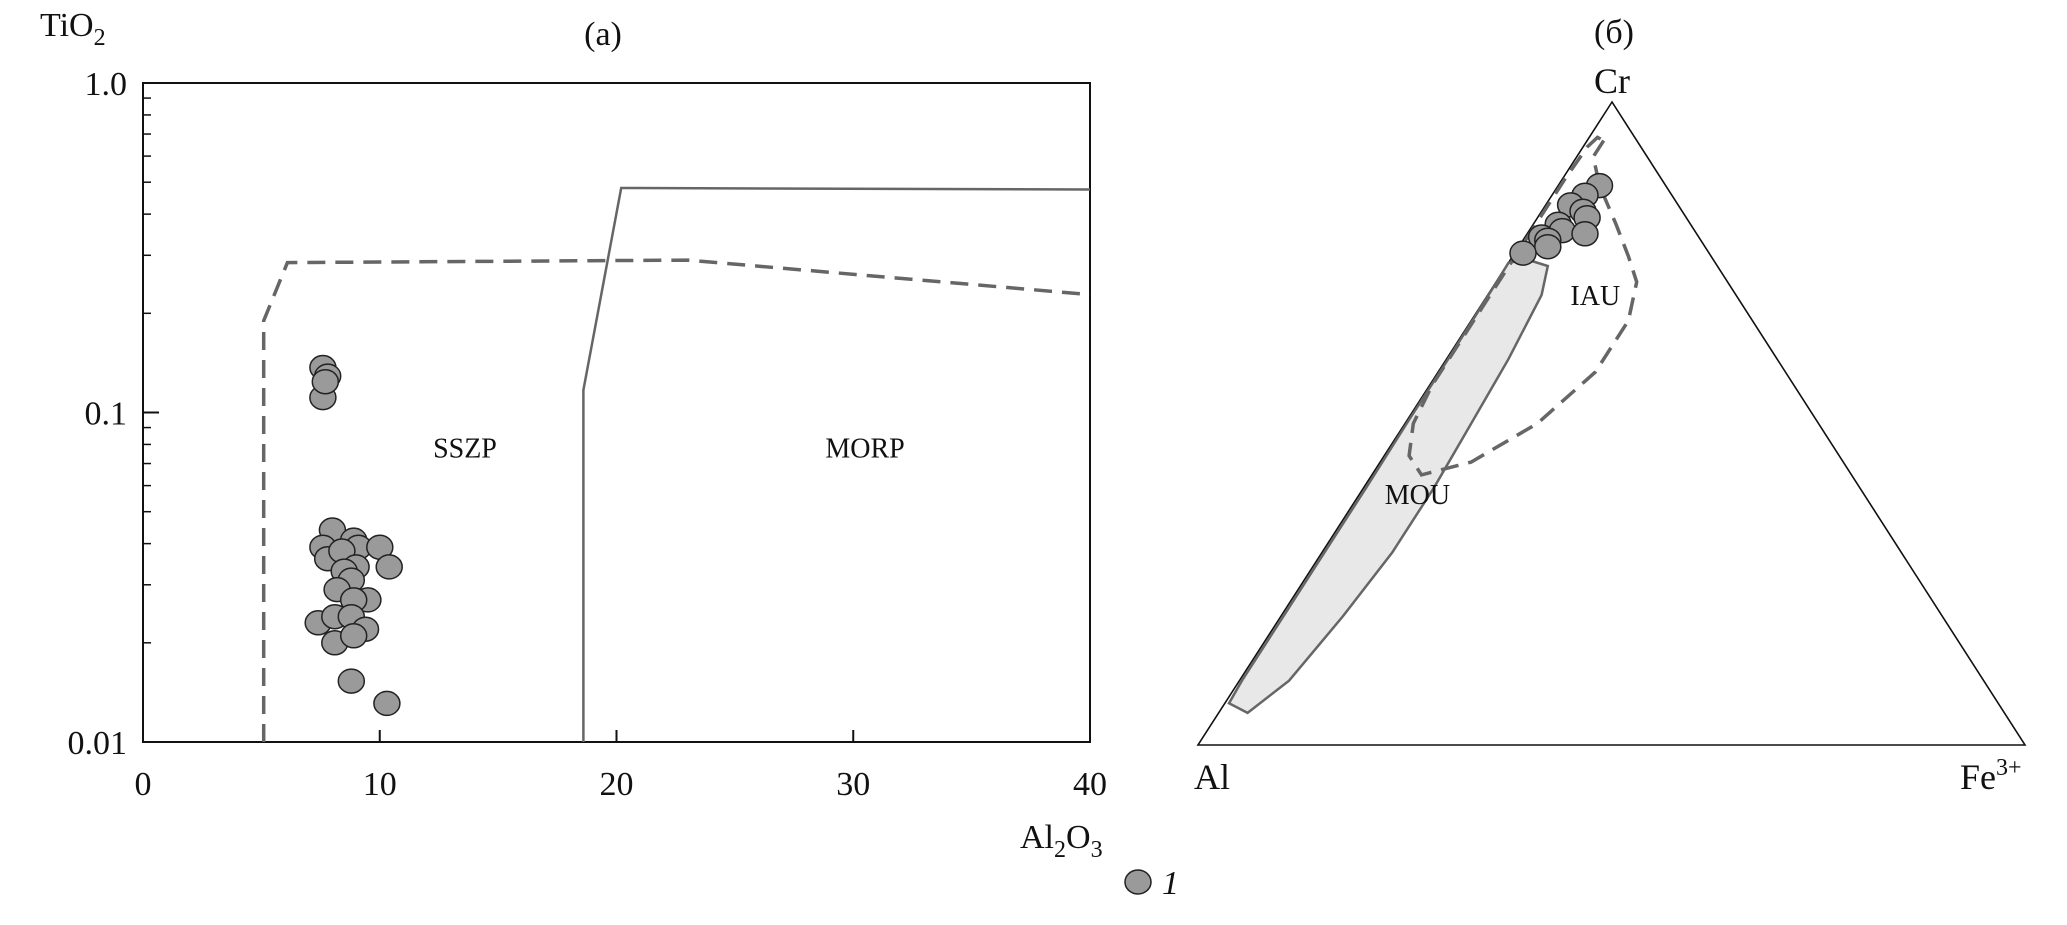 Image resolution: width=2067 pixels, height=925 pixels. Describe the element at coordinates (1561, 219) in the screenshot. I see `ternary-data-points` at that location.